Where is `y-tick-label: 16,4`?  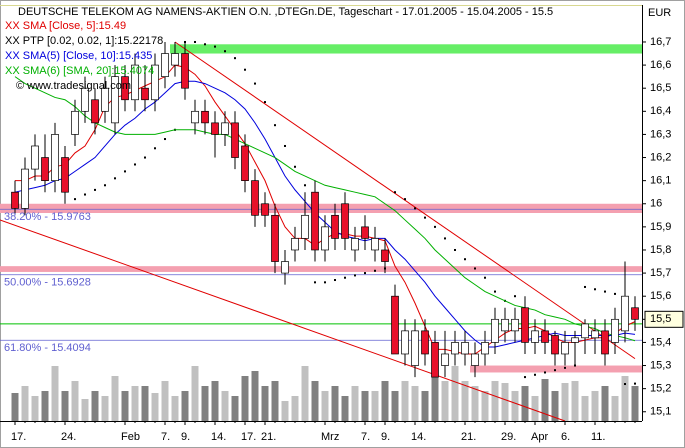
y-tick-label: 16,4 is located at coordinates (660, 111).